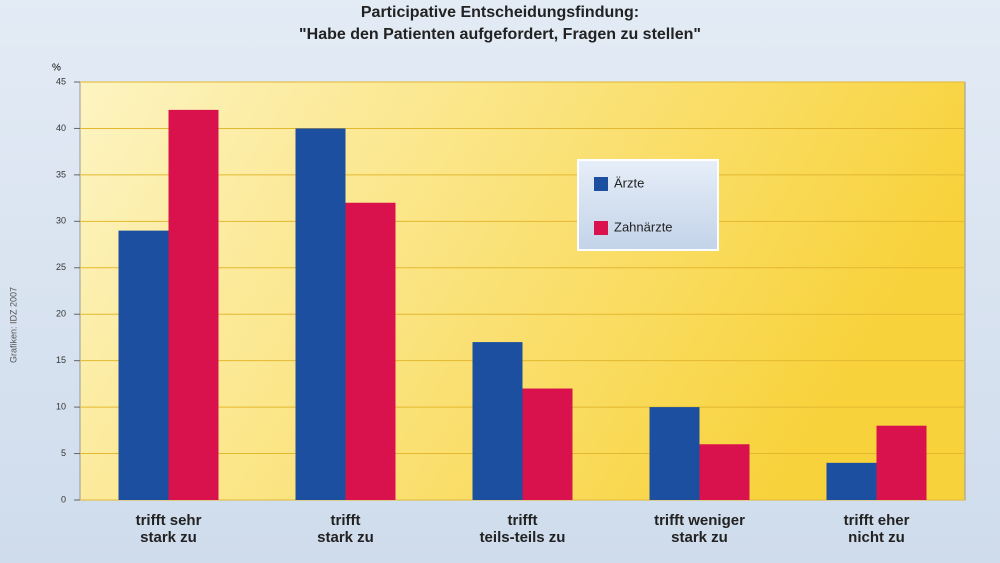  Describe the element at coordinates (648, 205) in the screenshot. I see `legend-box` at that location.